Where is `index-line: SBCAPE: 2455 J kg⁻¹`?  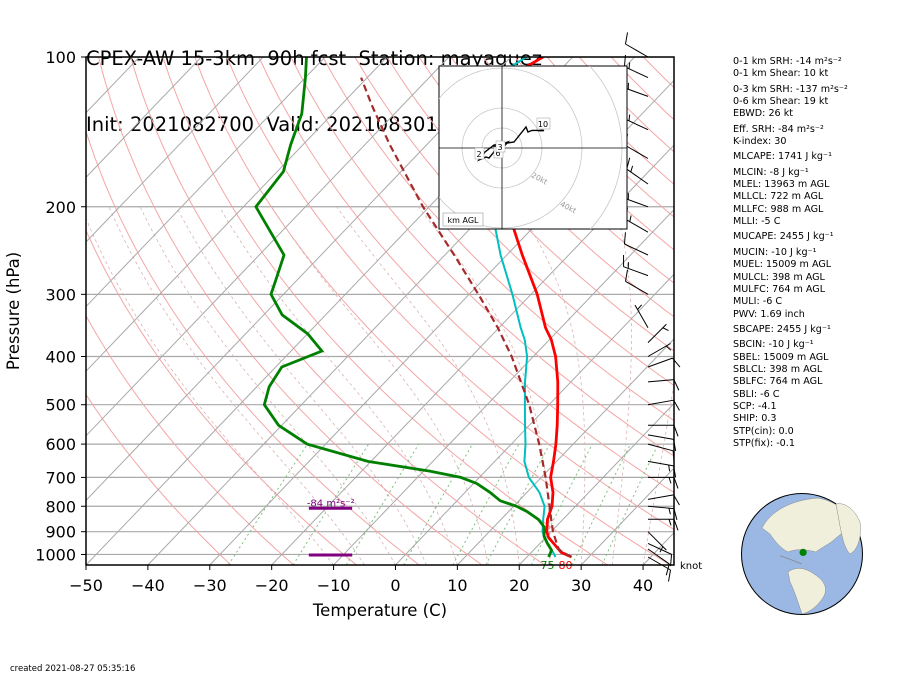
index-line: SBCAPE: 2455 J kg⁻¹ is located at coordinates (782, 329).